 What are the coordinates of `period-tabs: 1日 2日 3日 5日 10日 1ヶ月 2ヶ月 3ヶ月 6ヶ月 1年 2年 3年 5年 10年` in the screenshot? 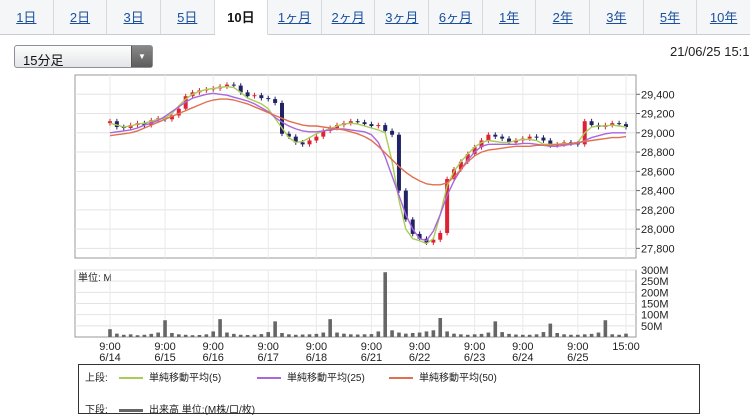 It's located at (375, 17).